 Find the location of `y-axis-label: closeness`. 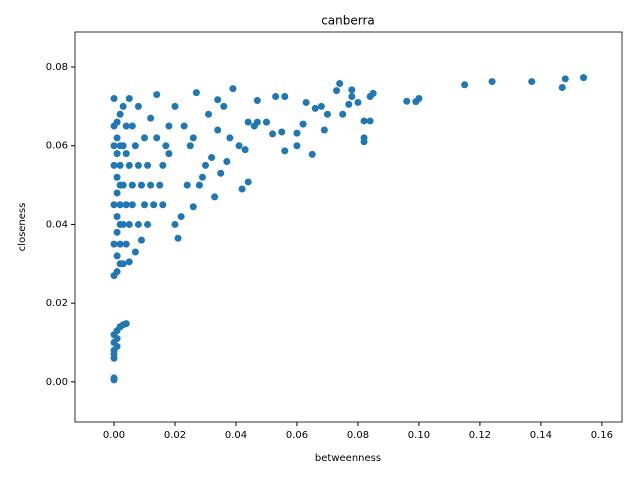

y-axis-label: closeness is located at coordinates (22, 227).